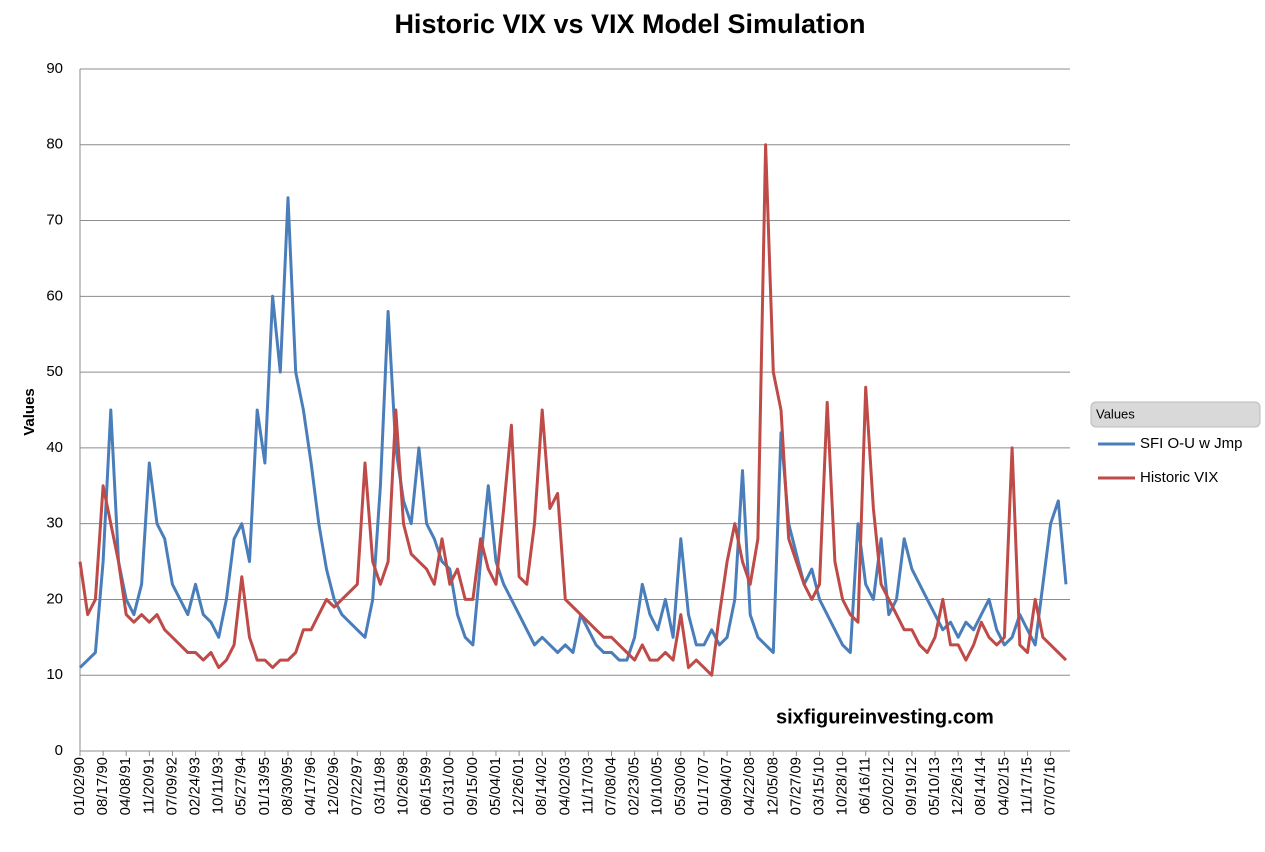 Image resolution: width=1265 pixels, height=852 pixels. I want to click on x-tick-label: 07/22/97, so click(356, 786).